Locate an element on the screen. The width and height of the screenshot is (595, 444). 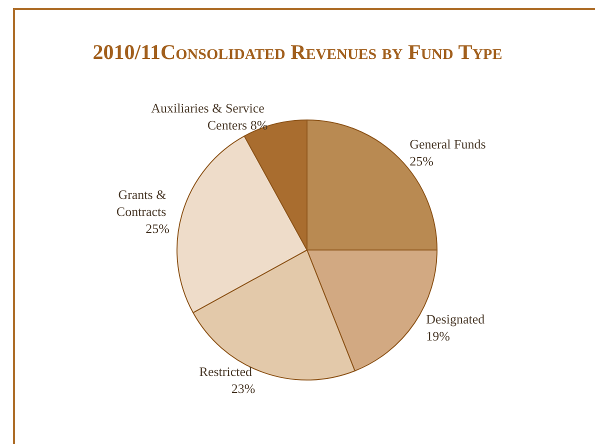
chart-title: 2010/11Consolidated Revenues by Fund Type is located at coordinates (298, 52).